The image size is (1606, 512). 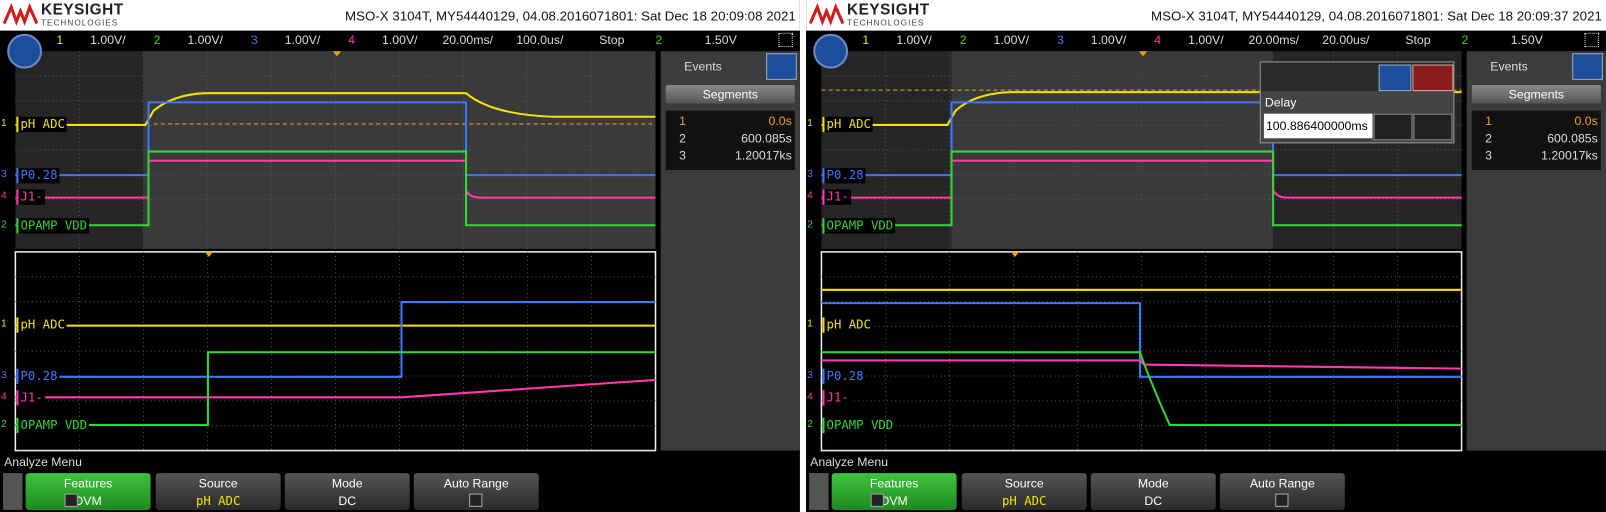 What do you see at coordinates (682, 120) in the screenshot?
I see `event-index: 1` at bounding box center [682, 120].